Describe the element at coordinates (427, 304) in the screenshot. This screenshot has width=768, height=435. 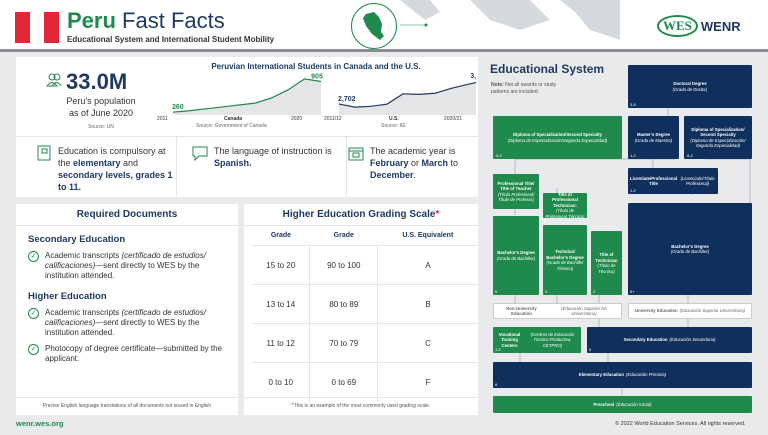
I see `grading-cell: B` at that location.